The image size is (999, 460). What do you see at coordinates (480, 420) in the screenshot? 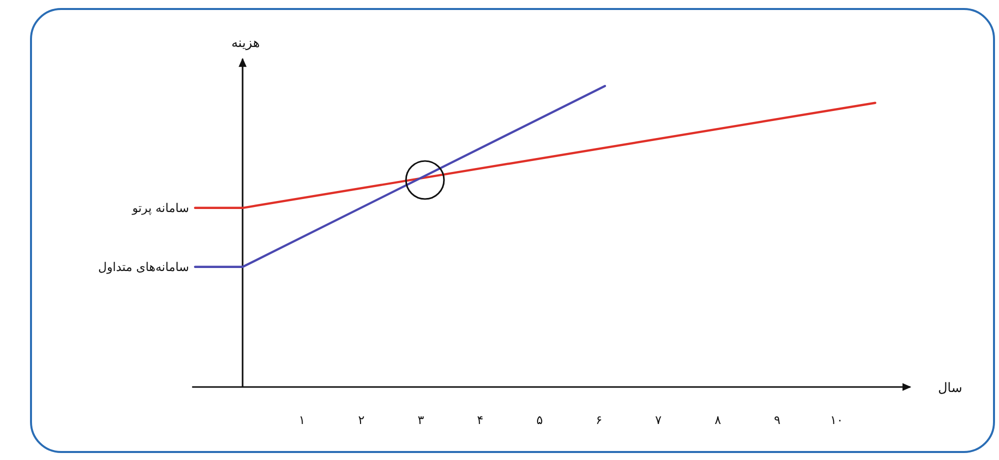
I see `x-tick-label: ۴` at bounding box center [480, 420].